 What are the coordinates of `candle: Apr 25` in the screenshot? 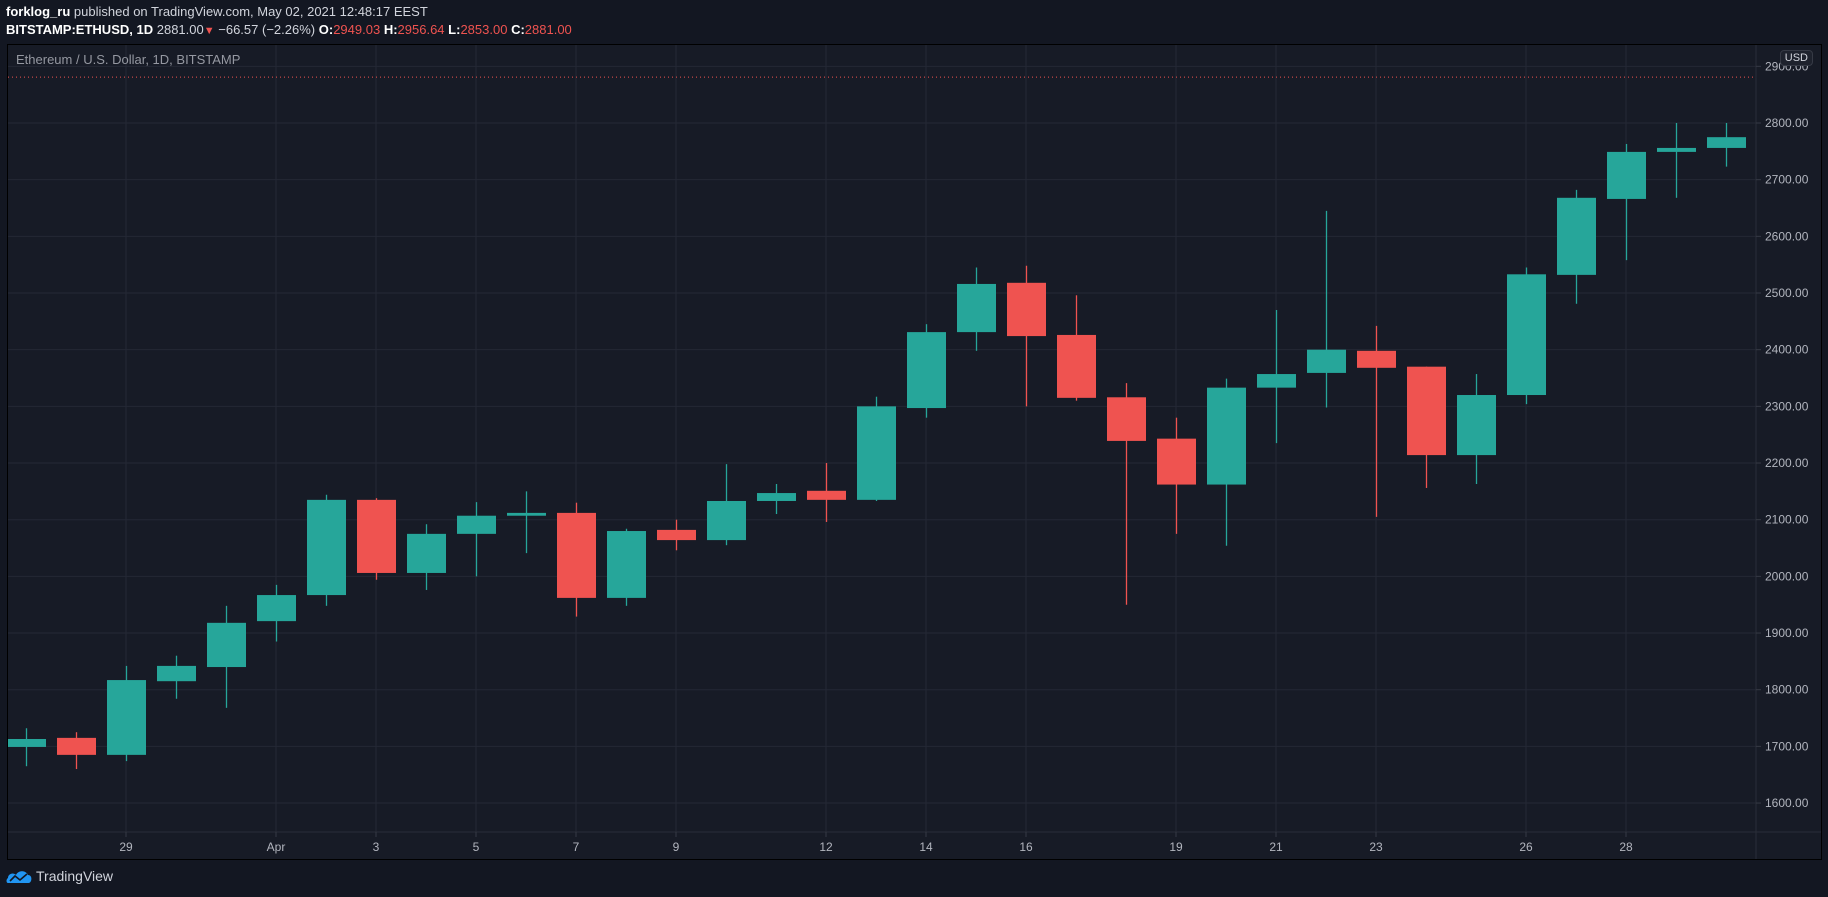 It's located at (1476, 429).